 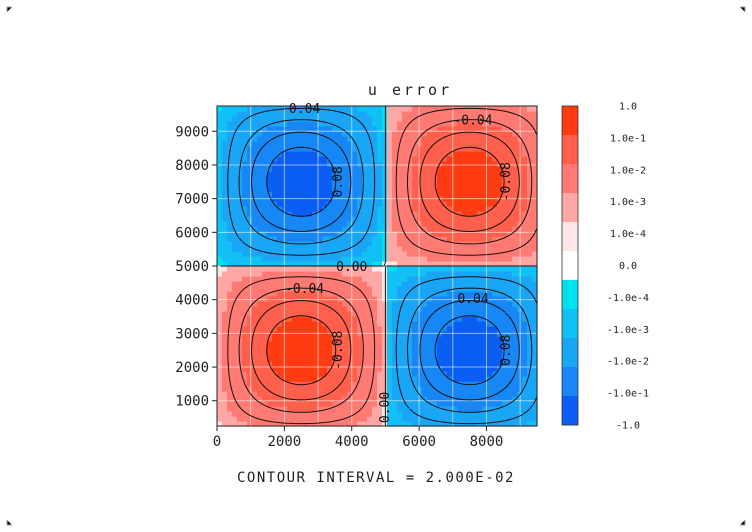 What do you see at coordinates (192, 402) in the screenshot?
I see `y-tick-label: 1000` at bounding box center [192, 402].